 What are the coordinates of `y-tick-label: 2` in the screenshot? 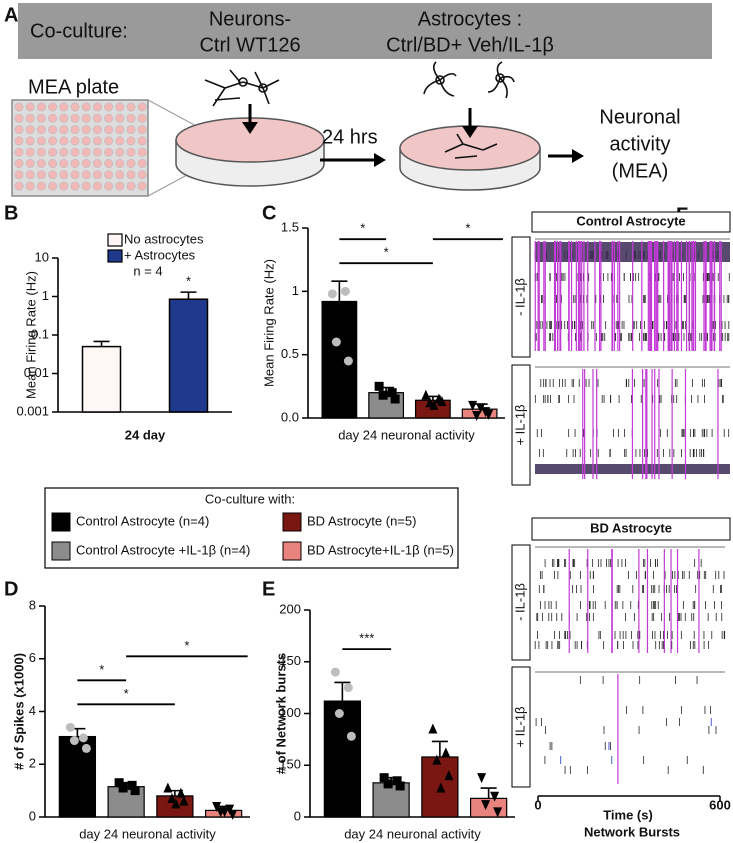 It's located at (32, 763).